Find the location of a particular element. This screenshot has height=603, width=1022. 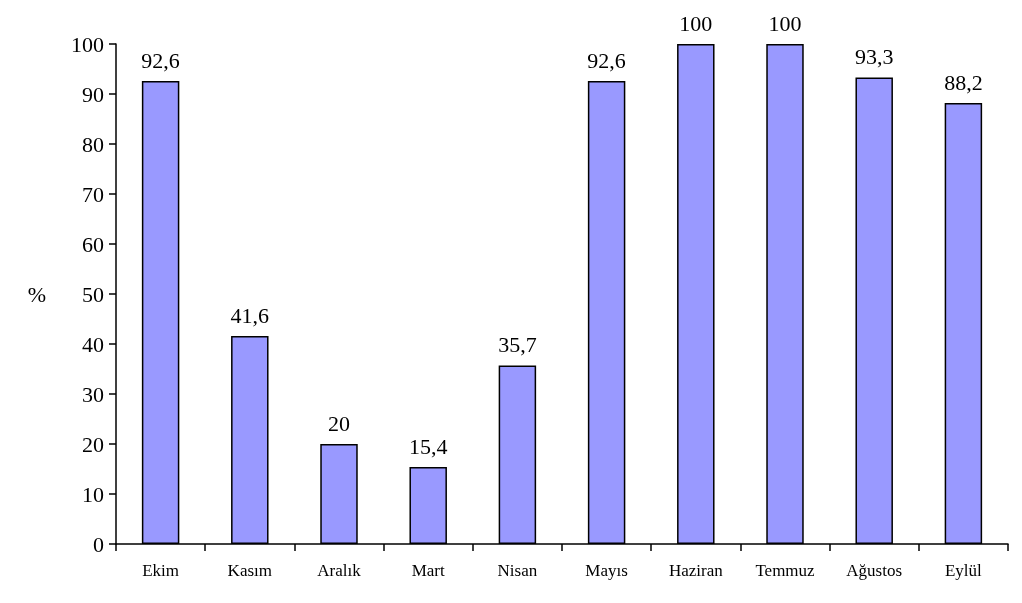

data-label: 20 is located at coordinates (339, 423).